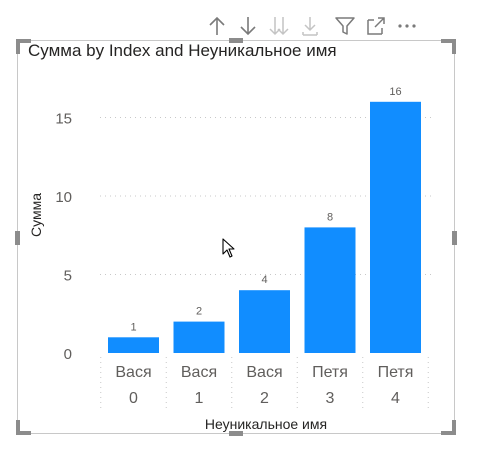 The width and height of the screenshot is (479, 460). What do you see at coordinates (68, 354) in the screenshot?
I see `y-tick-label: 0` at bounding box center [68, 354].